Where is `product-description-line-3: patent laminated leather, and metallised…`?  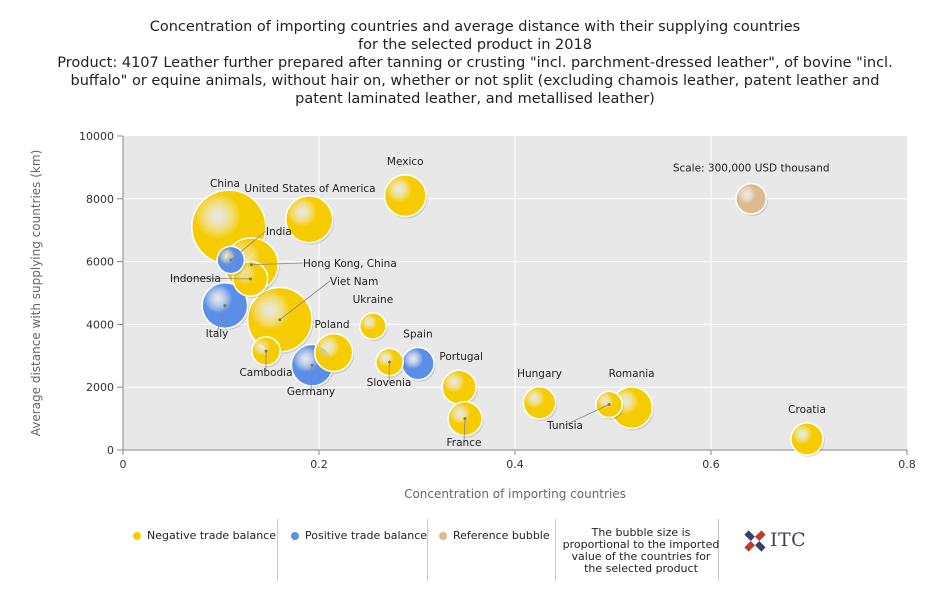
product-description-line-3: patent laminated leather, and metallised… is located at coordinates (475, 99).